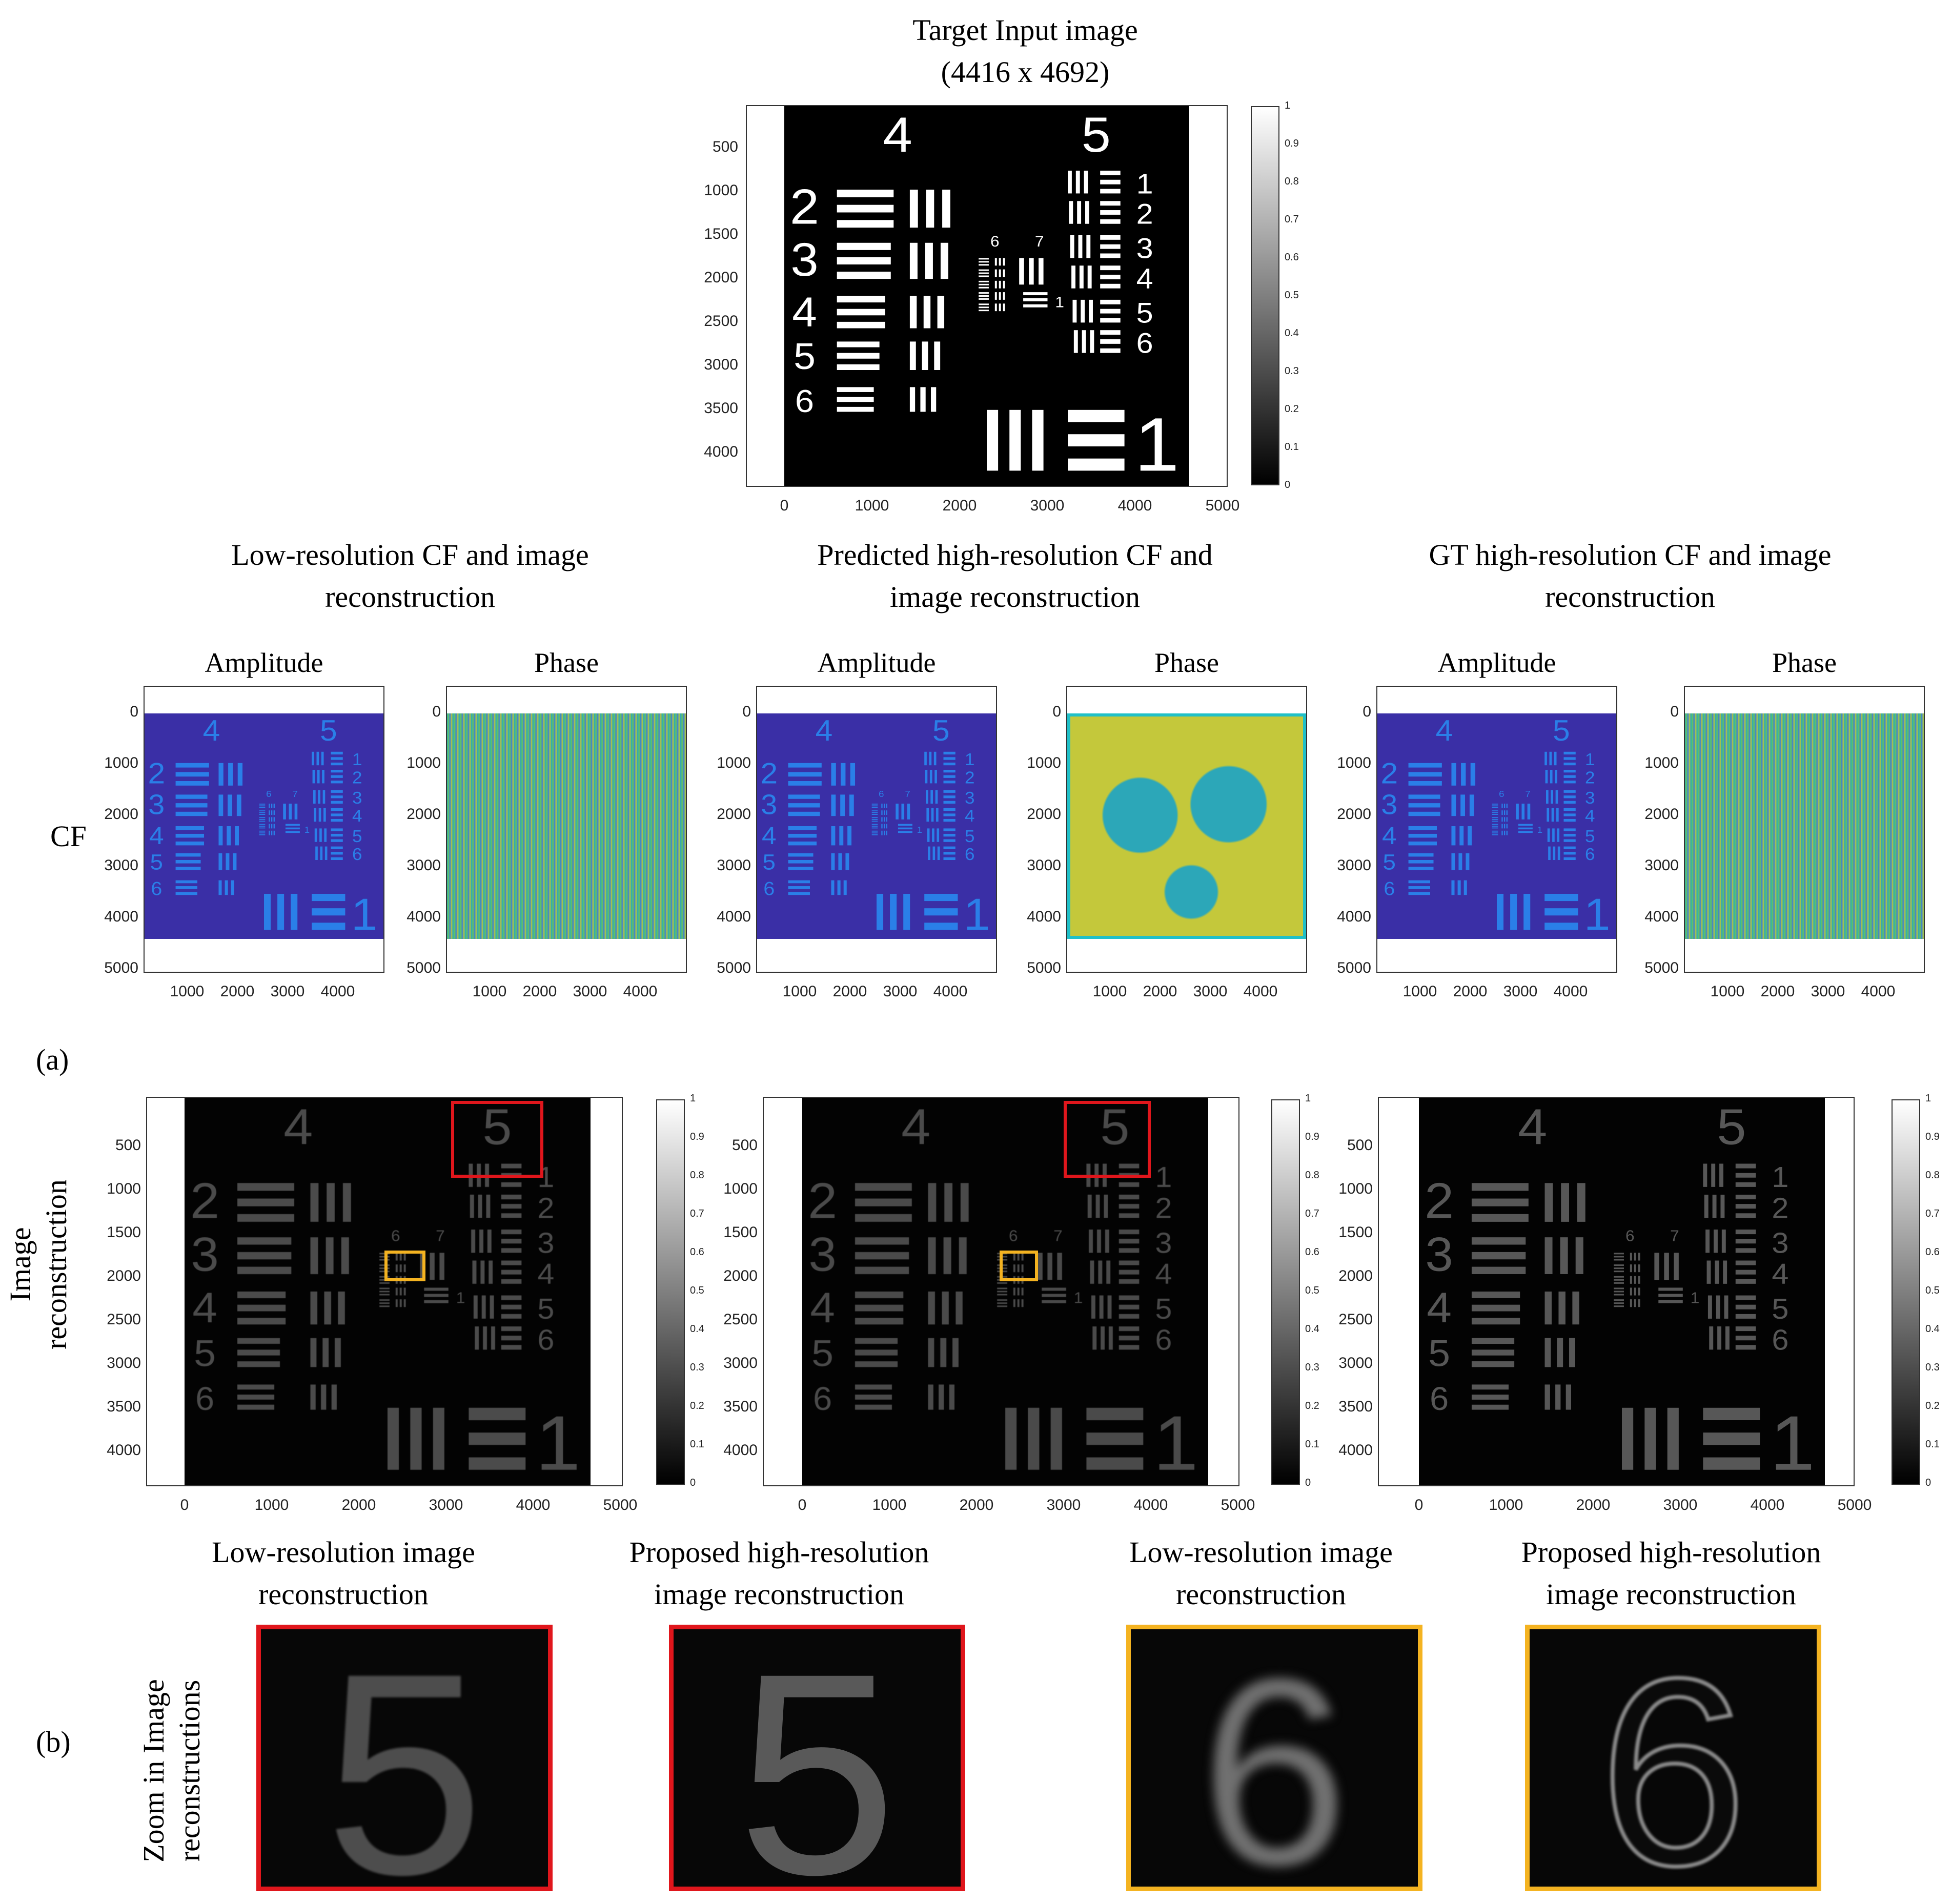 This screenshot has height=1904, width=1952. I want to click on recon-ytick: 2000, so click(124, 1275).